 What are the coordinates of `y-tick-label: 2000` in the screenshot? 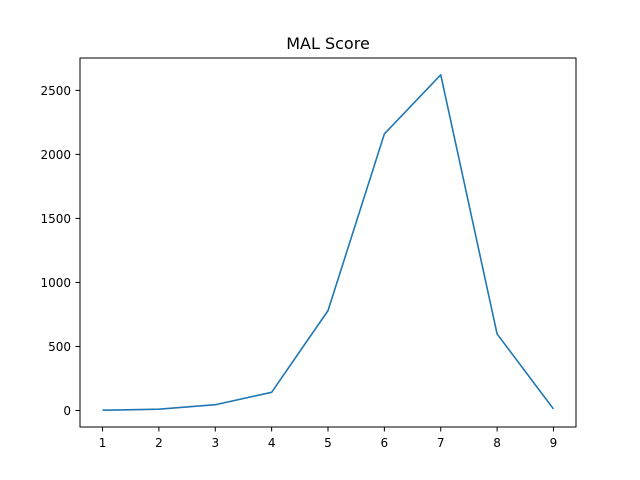 It's located at (55, 155).